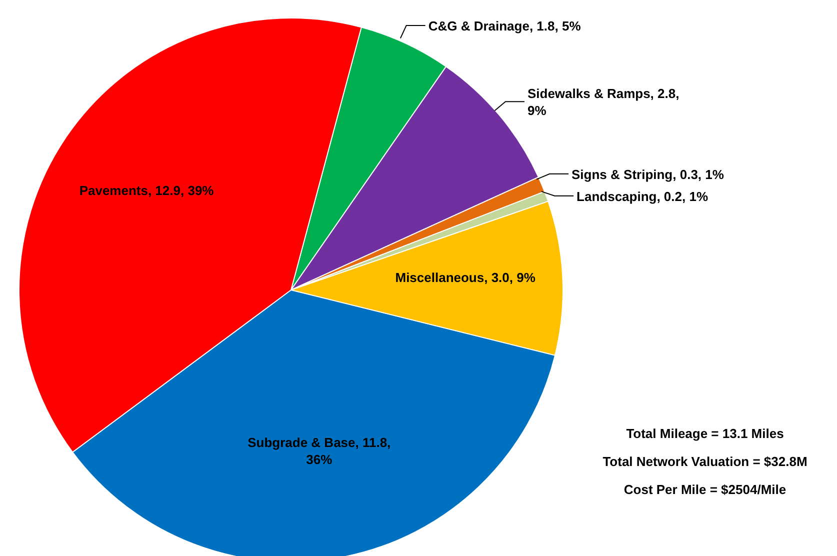 The height and width of the screenshot is (556, 837). Describe the element at coordinates (648, 174) in the screenshot. I see `slice-label: Signs & Striping, 0.3, 1%` at that location.